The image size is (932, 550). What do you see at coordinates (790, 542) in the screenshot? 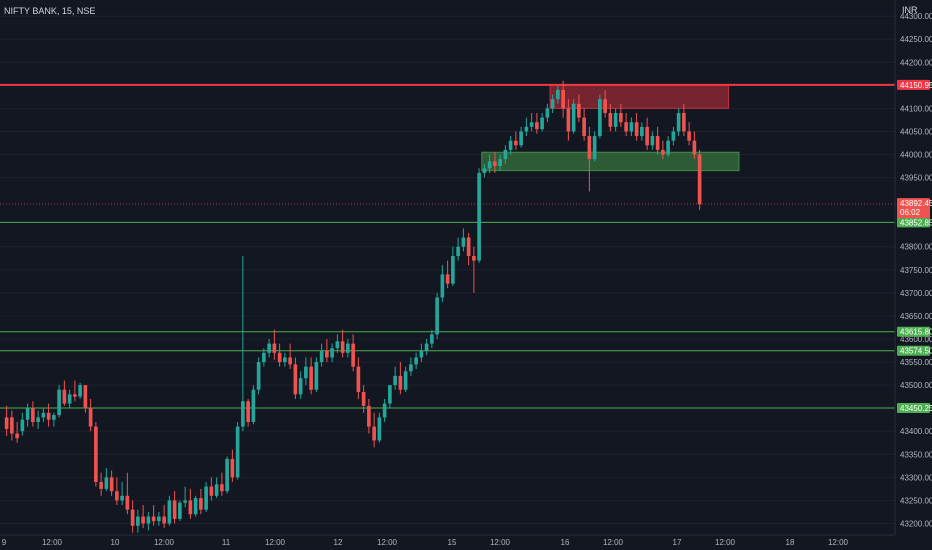
I see `x-tick-label: 18` at bounding box center [790, 542].